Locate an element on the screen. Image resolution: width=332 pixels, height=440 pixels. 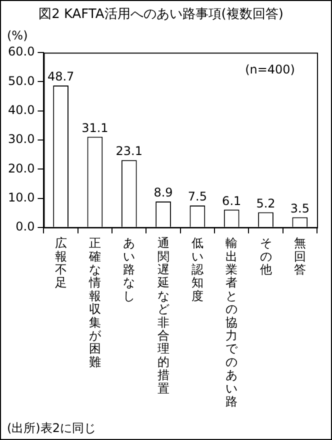
x-tick-label: 広報不足 is located at coordinates (60, 263).